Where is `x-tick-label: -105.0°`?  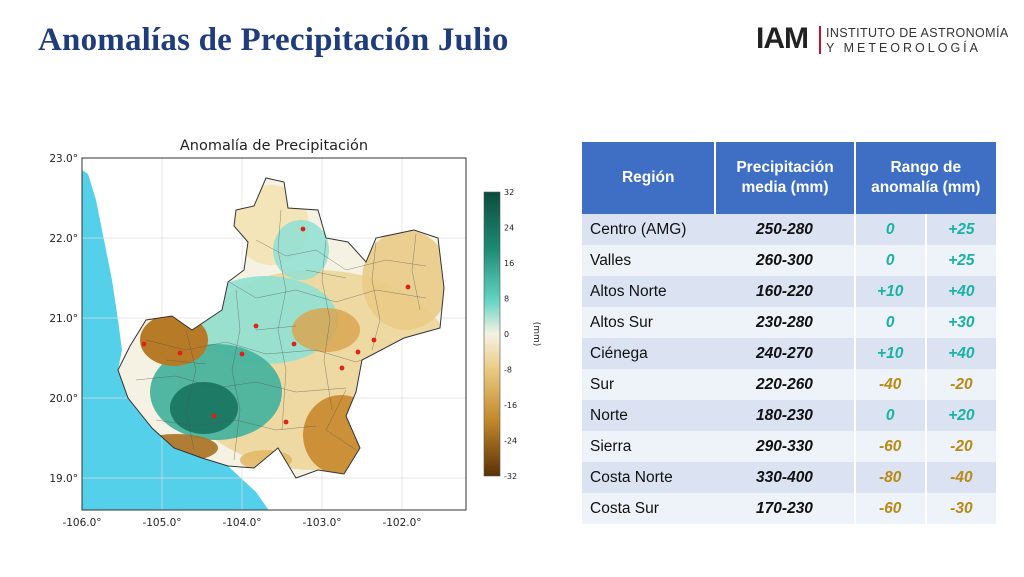 x-tick-label: -105.0° is located at coordinates (161, 523).